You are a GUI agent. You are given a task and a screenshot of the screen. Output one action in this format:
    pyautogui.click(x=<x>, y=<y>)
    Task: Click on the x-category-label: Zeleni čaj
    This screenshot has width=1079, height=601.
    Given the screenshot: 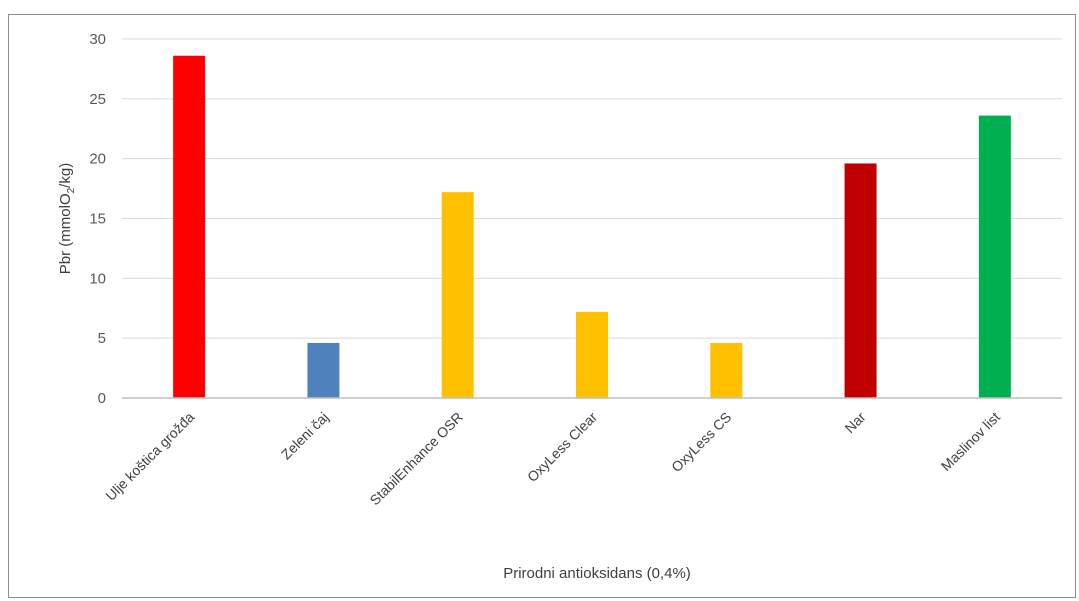 What is the action you would take?
    pyautogui.click(x=305, y=436)
    